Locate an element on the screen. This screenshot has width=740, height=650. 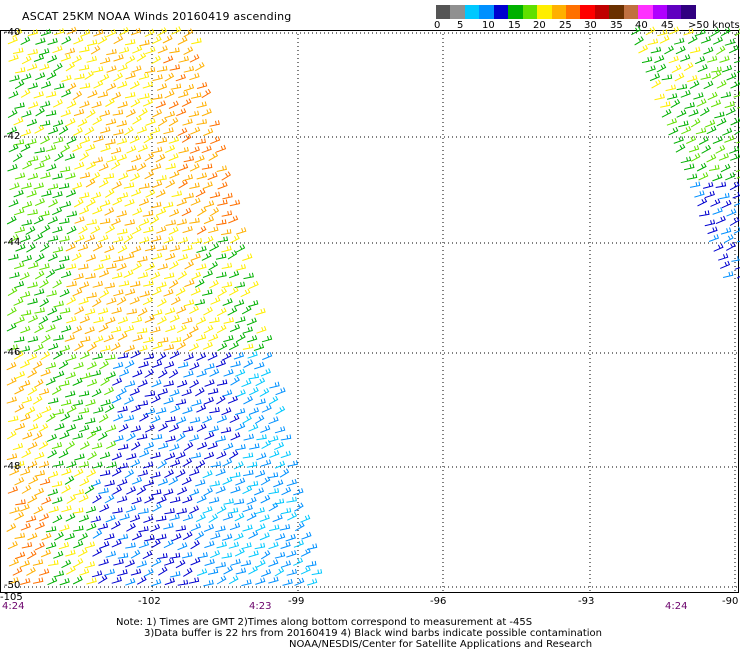
lon-label-90: -90 is located at coordinates (730, 601).